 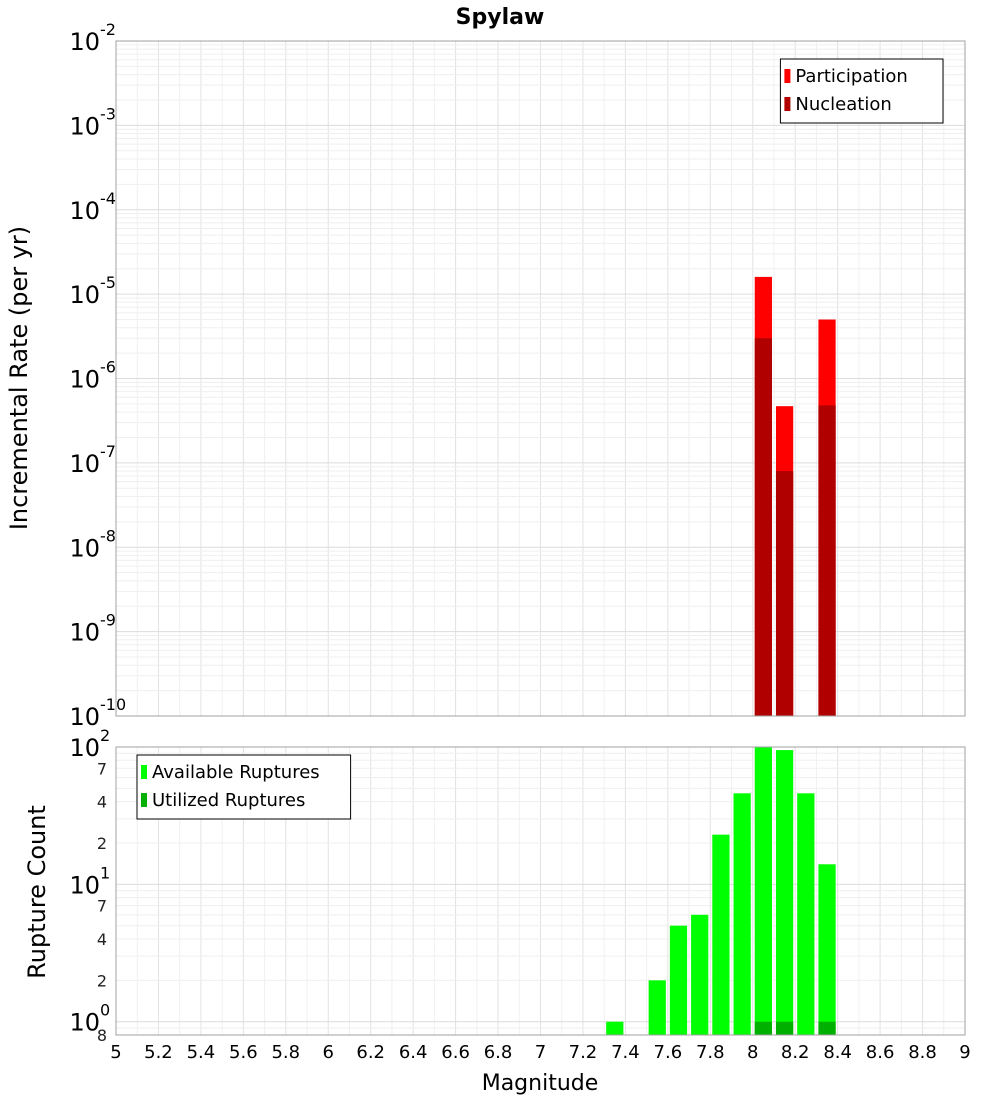 I want to click on legend-entry: Participation, so click(x=851, y=76).